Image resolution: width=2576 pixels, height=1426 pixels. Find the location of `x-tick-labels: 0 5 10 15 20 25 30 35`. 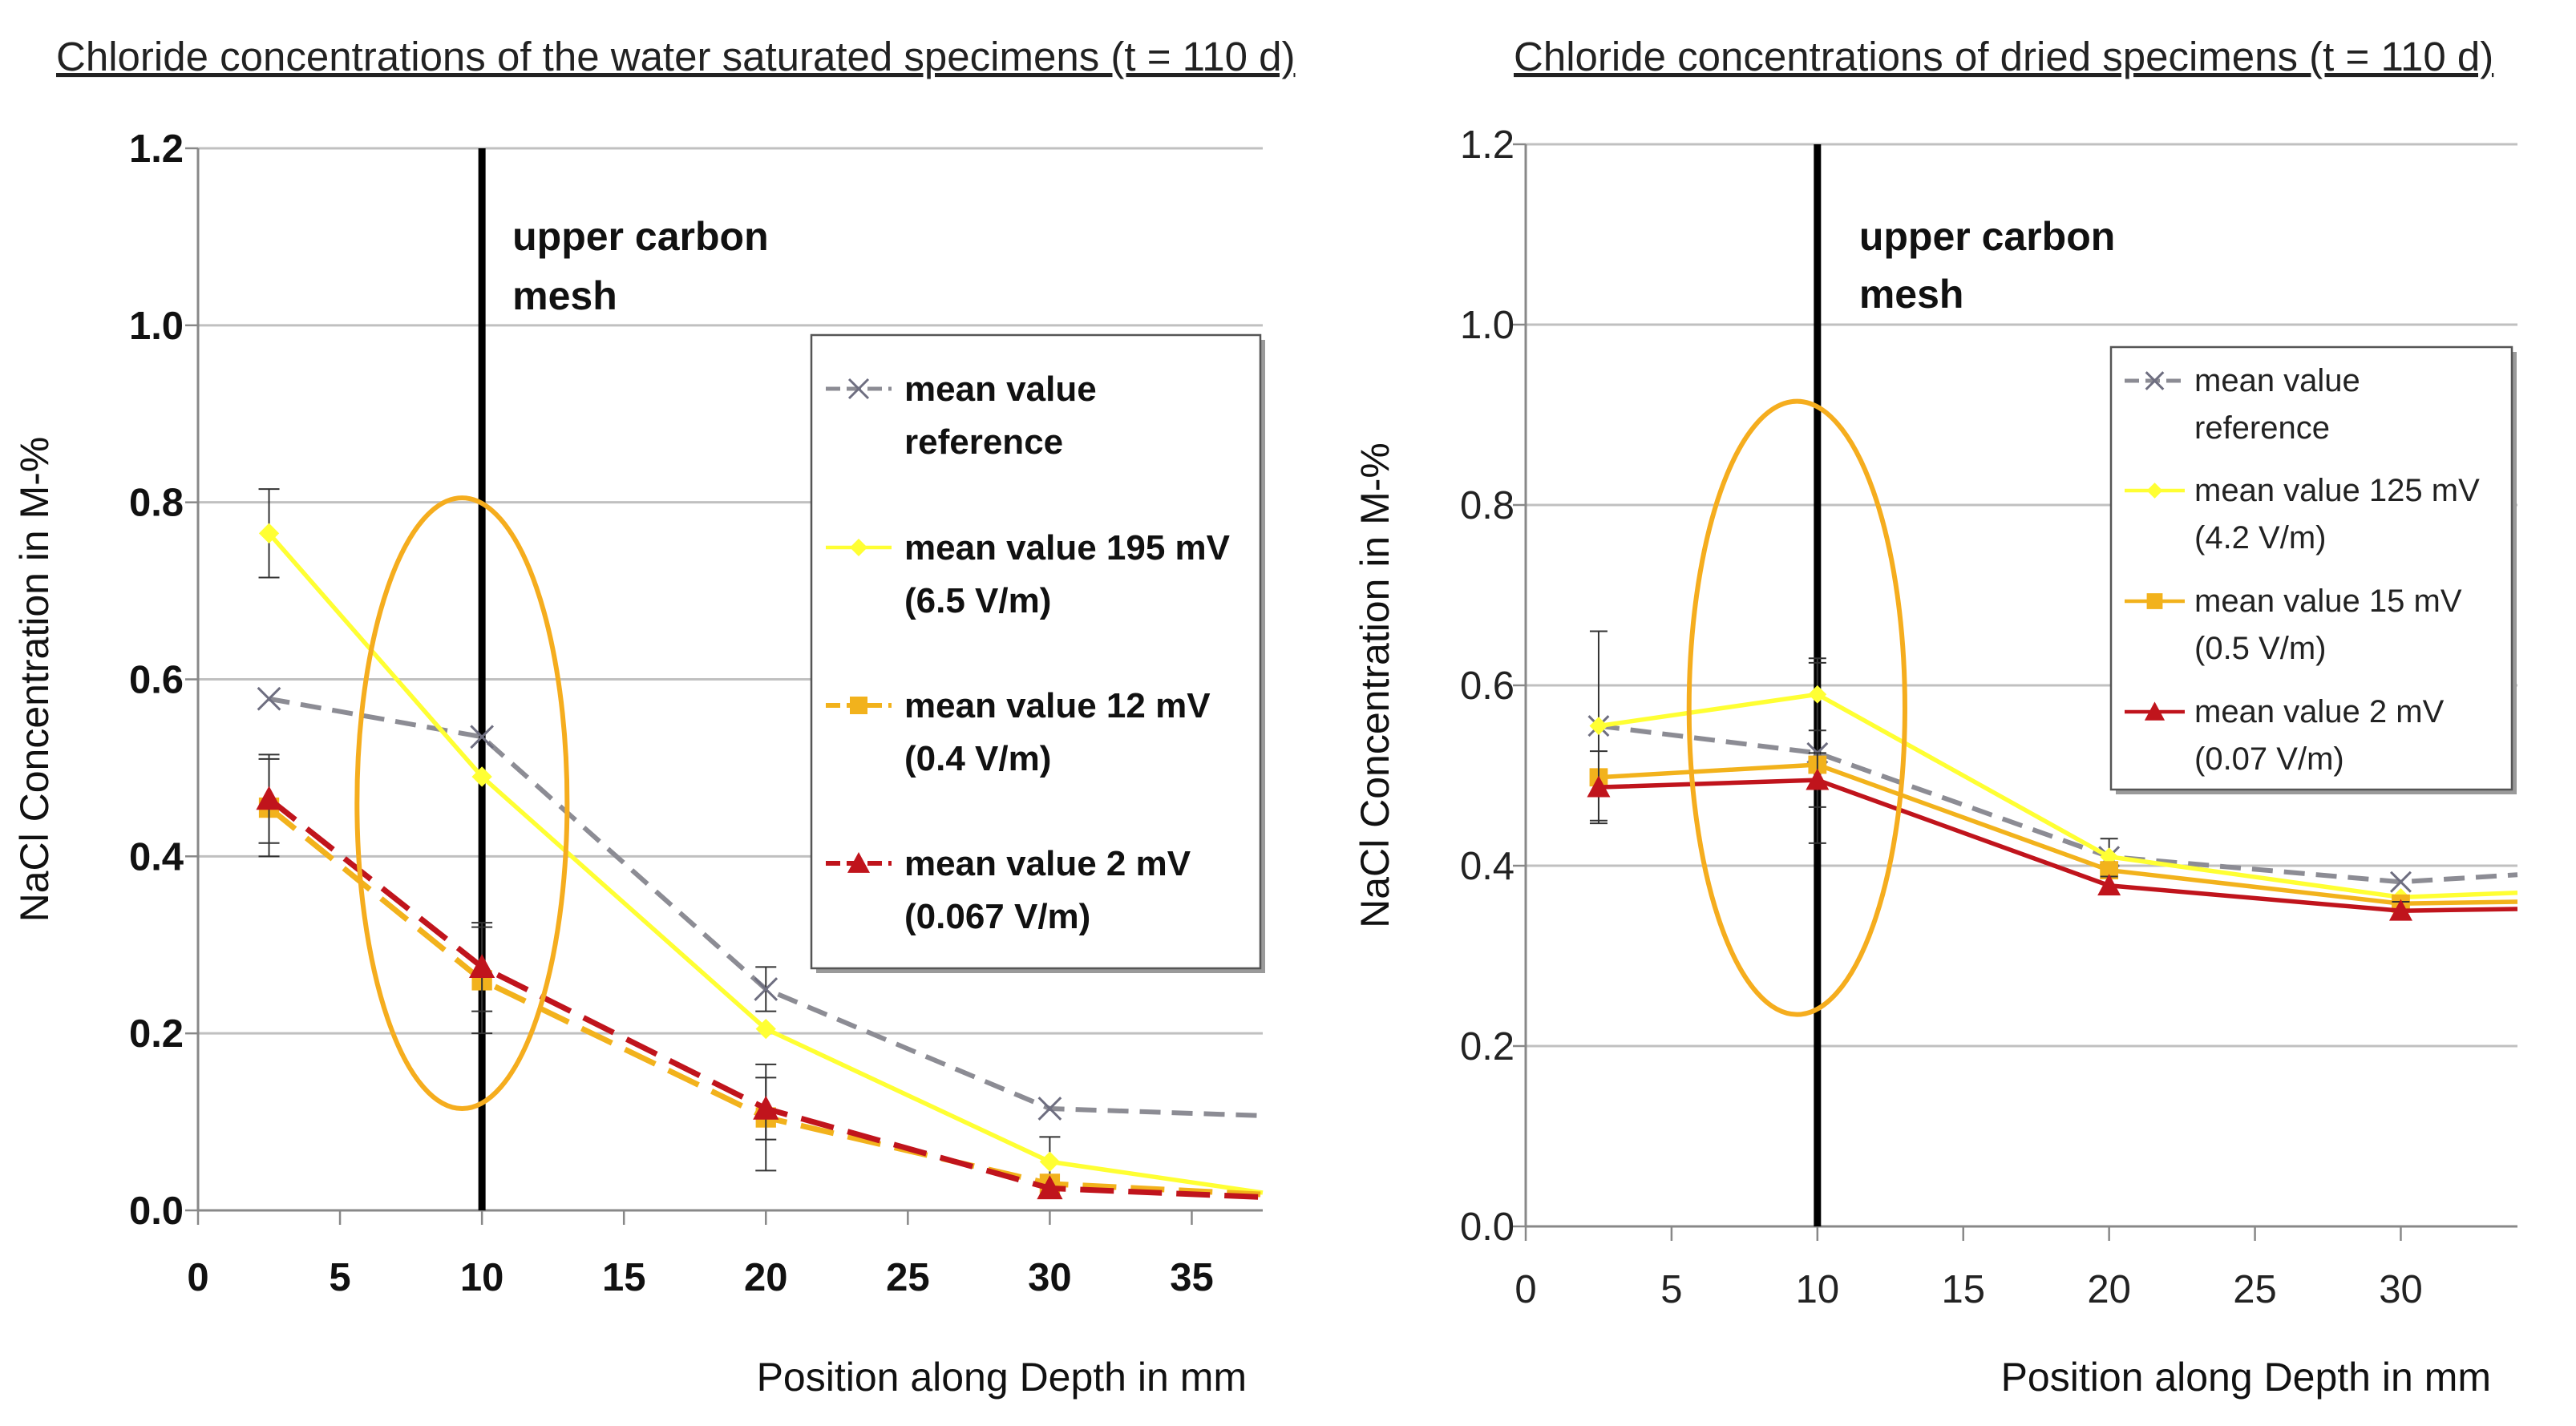

x-tick-labels: 0 5 10 15 20 25 30 35 is located at coordinates (700, 1254).